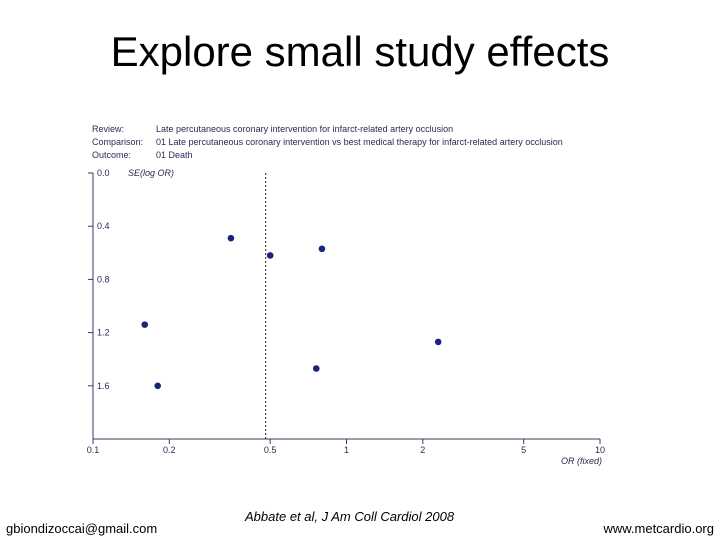 This screenshot has width=720, height=540. I want to click on x-tick-label: 2, so click(422, 450).